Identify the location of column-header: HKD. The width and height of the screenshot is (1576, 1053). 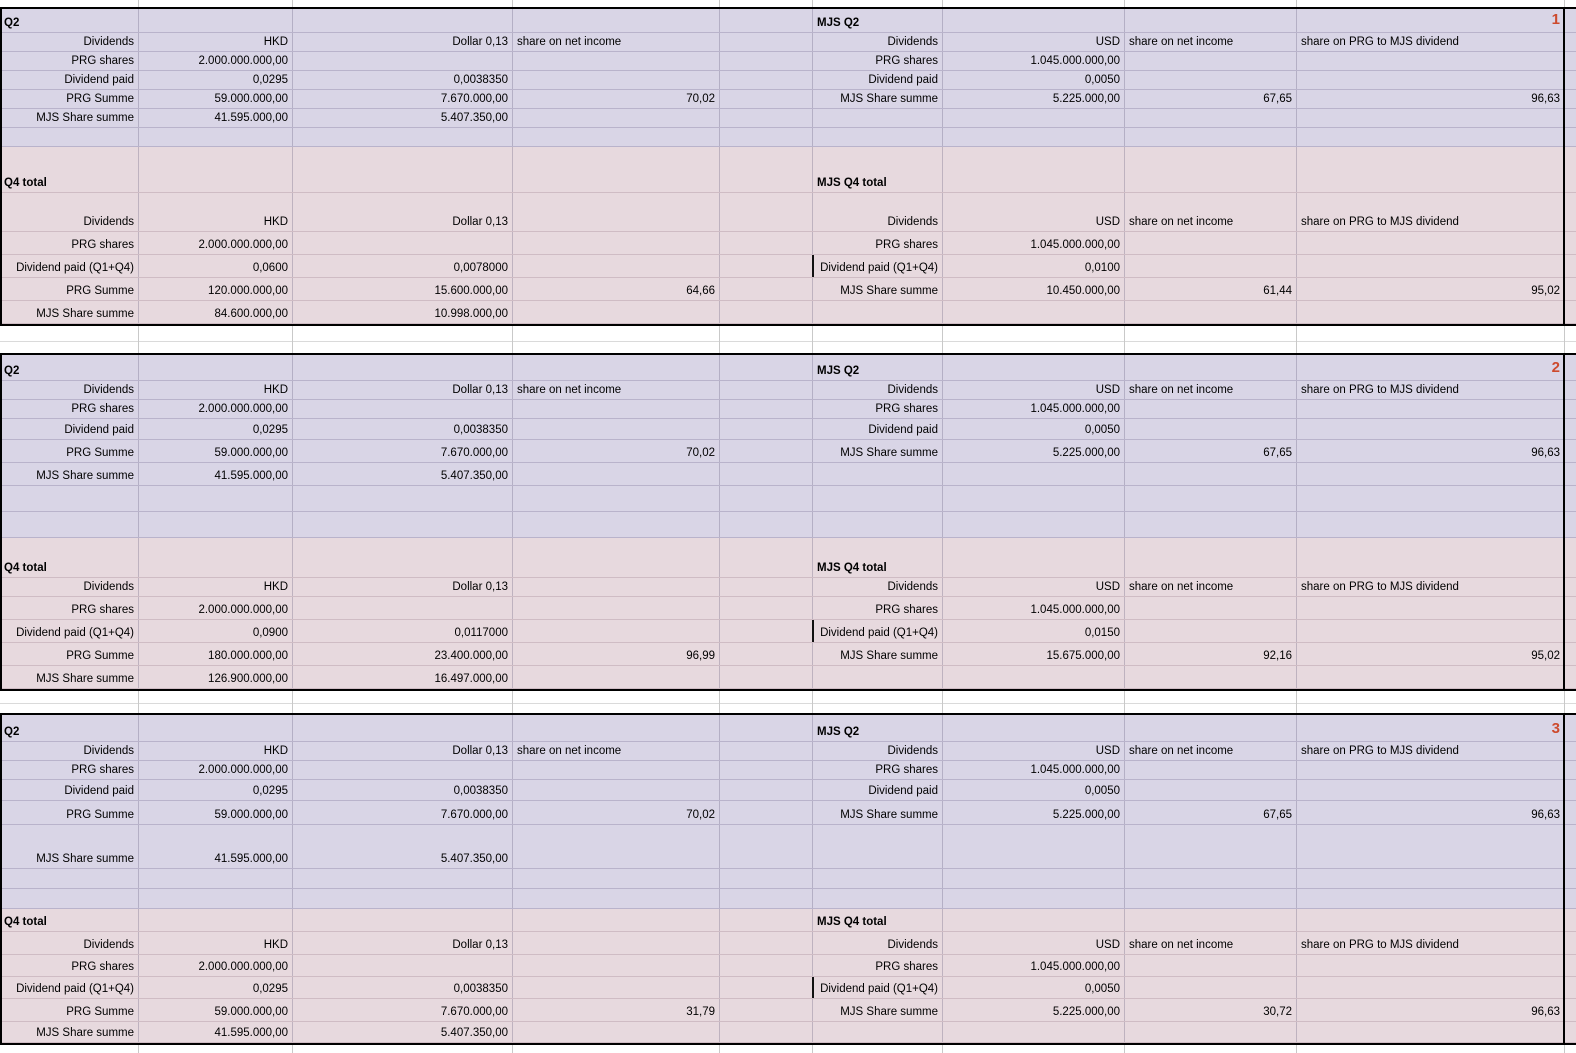
(275, 390).